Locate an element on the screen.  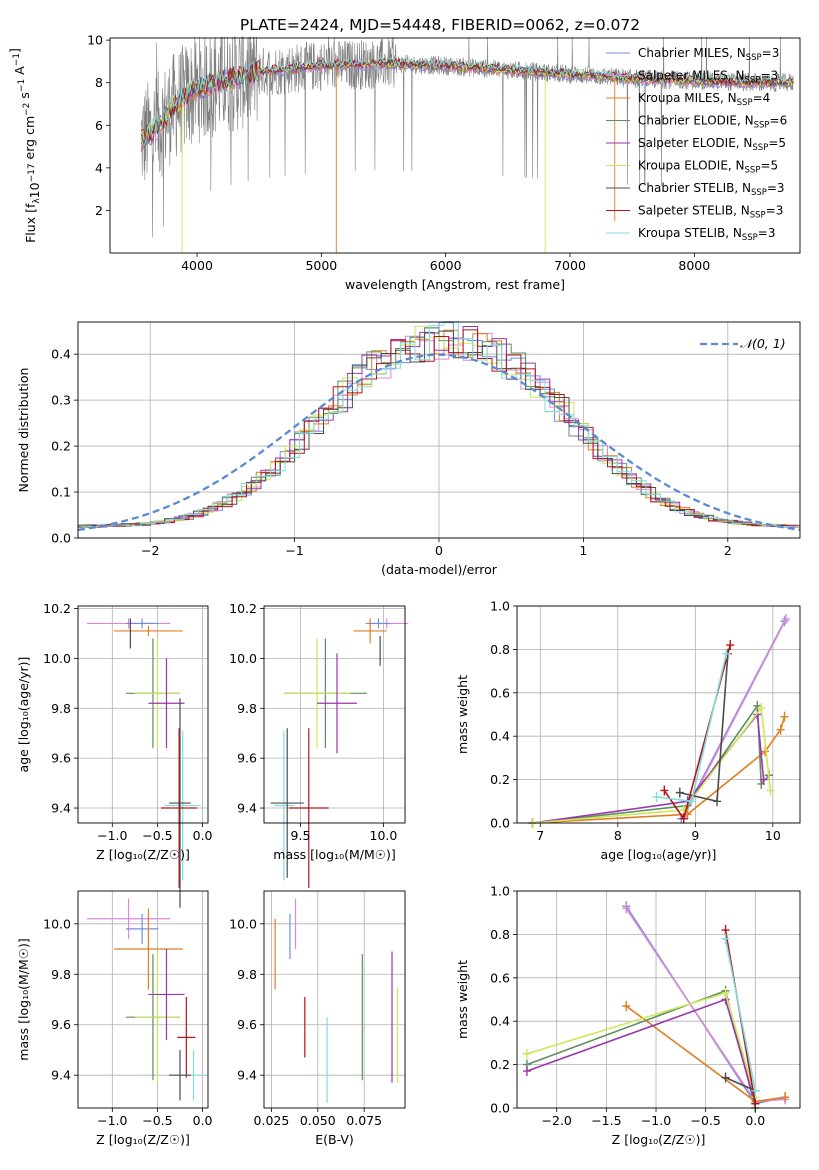
massweight-vs-age-xtick-label-3: 10 is located at coordinates (773, 835).